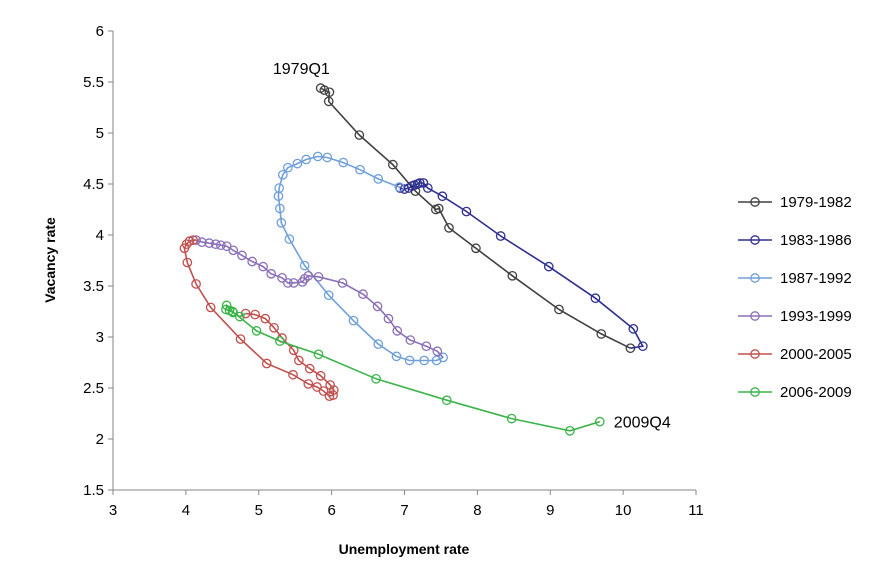 This screenshot has width=886, height=582. I want to click on y-tick-label: 2, so click(100, 439).